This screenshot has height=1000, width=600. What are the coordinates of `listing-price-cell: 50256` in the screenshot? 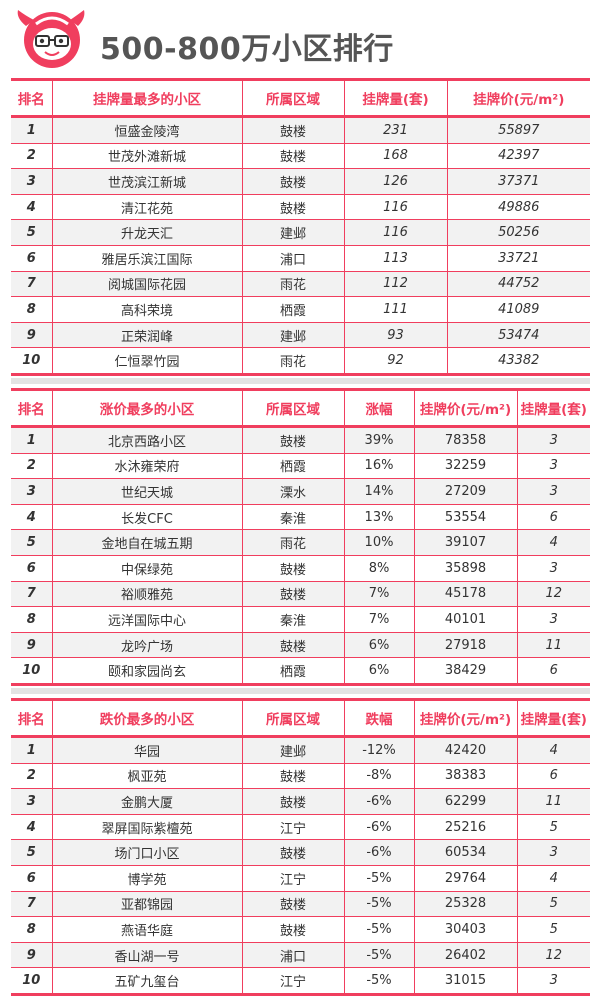 It's located at (518, 232).